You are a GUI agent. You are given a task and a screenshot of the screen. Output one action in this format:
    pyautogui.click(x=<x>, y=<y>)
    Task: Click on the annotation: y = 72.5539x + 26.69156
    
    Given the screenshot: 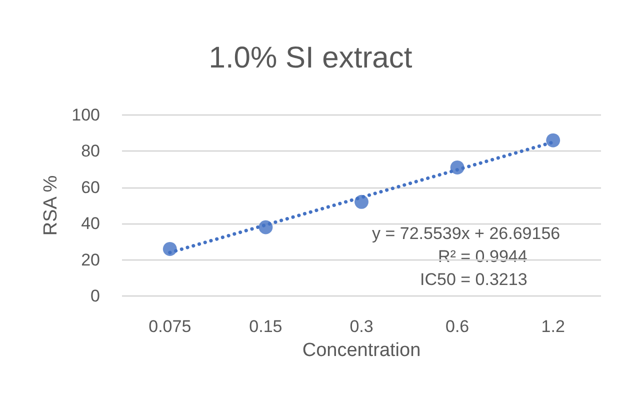 What is the action you would take?
    pyautogui.click(x=466, y=233)
    